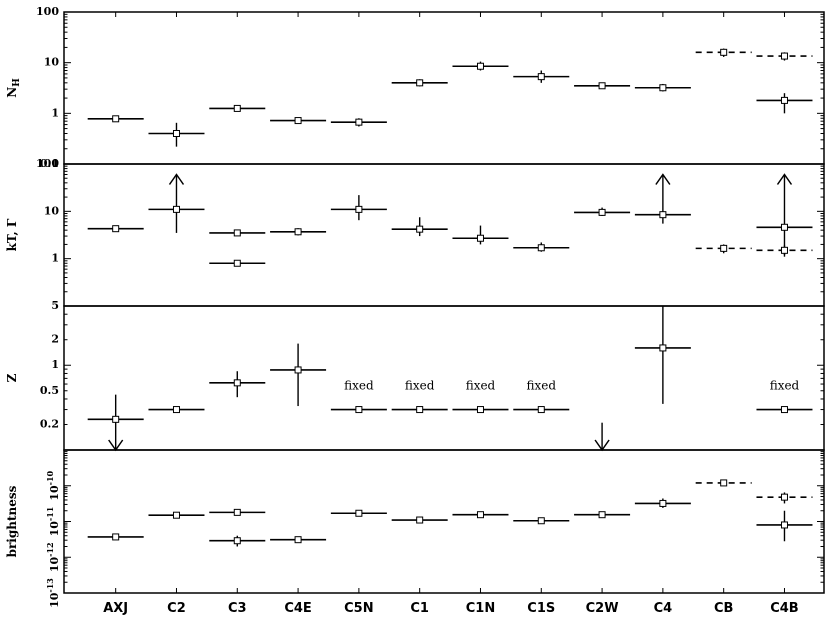 The width and height of the screenshot is (830, 624). Describe the element at coordinates (237, 541) in the screenshot. I see `data-point-bright-c3` at that location.